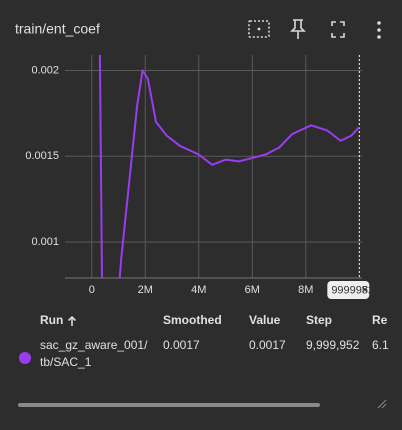  What do you see at coordinates (267, 345) in the screenshot?
I see `raw-value: 0.0017` at bounding box center [267, 345].